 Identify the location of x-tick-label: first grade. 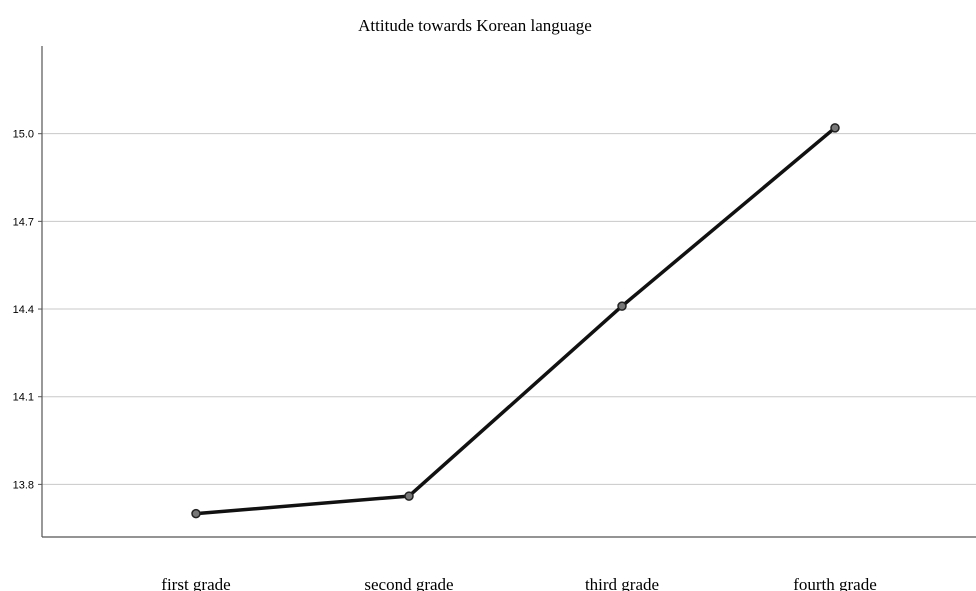
(195, 583).